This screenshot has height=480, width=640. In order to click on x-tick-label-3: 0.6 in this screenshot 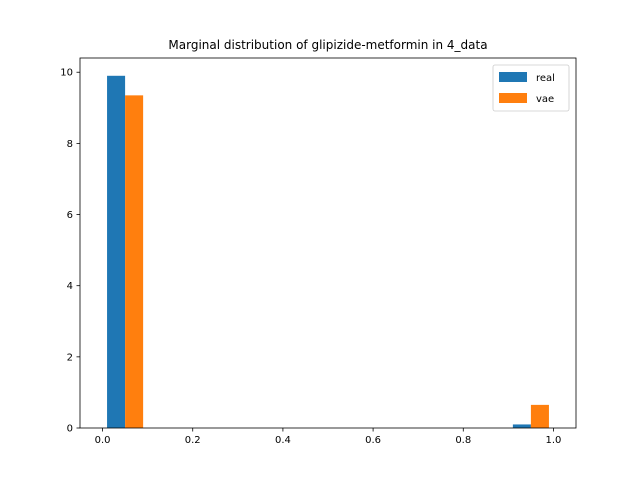, I will do `click(373, 440)`.